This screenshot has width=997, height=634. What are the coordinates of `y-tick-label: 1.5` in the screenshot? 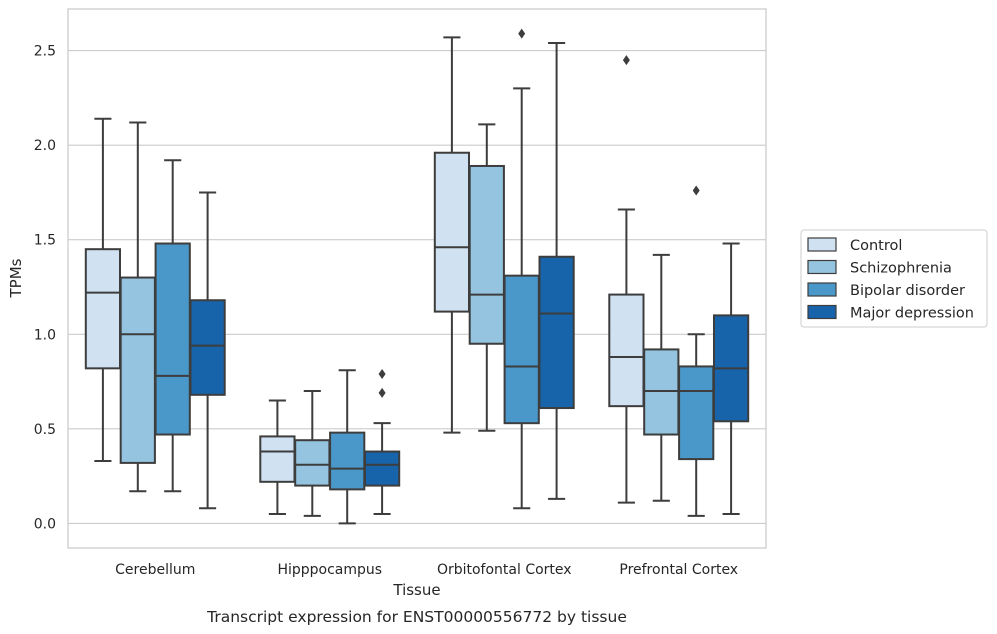 It's located at (45, 241).